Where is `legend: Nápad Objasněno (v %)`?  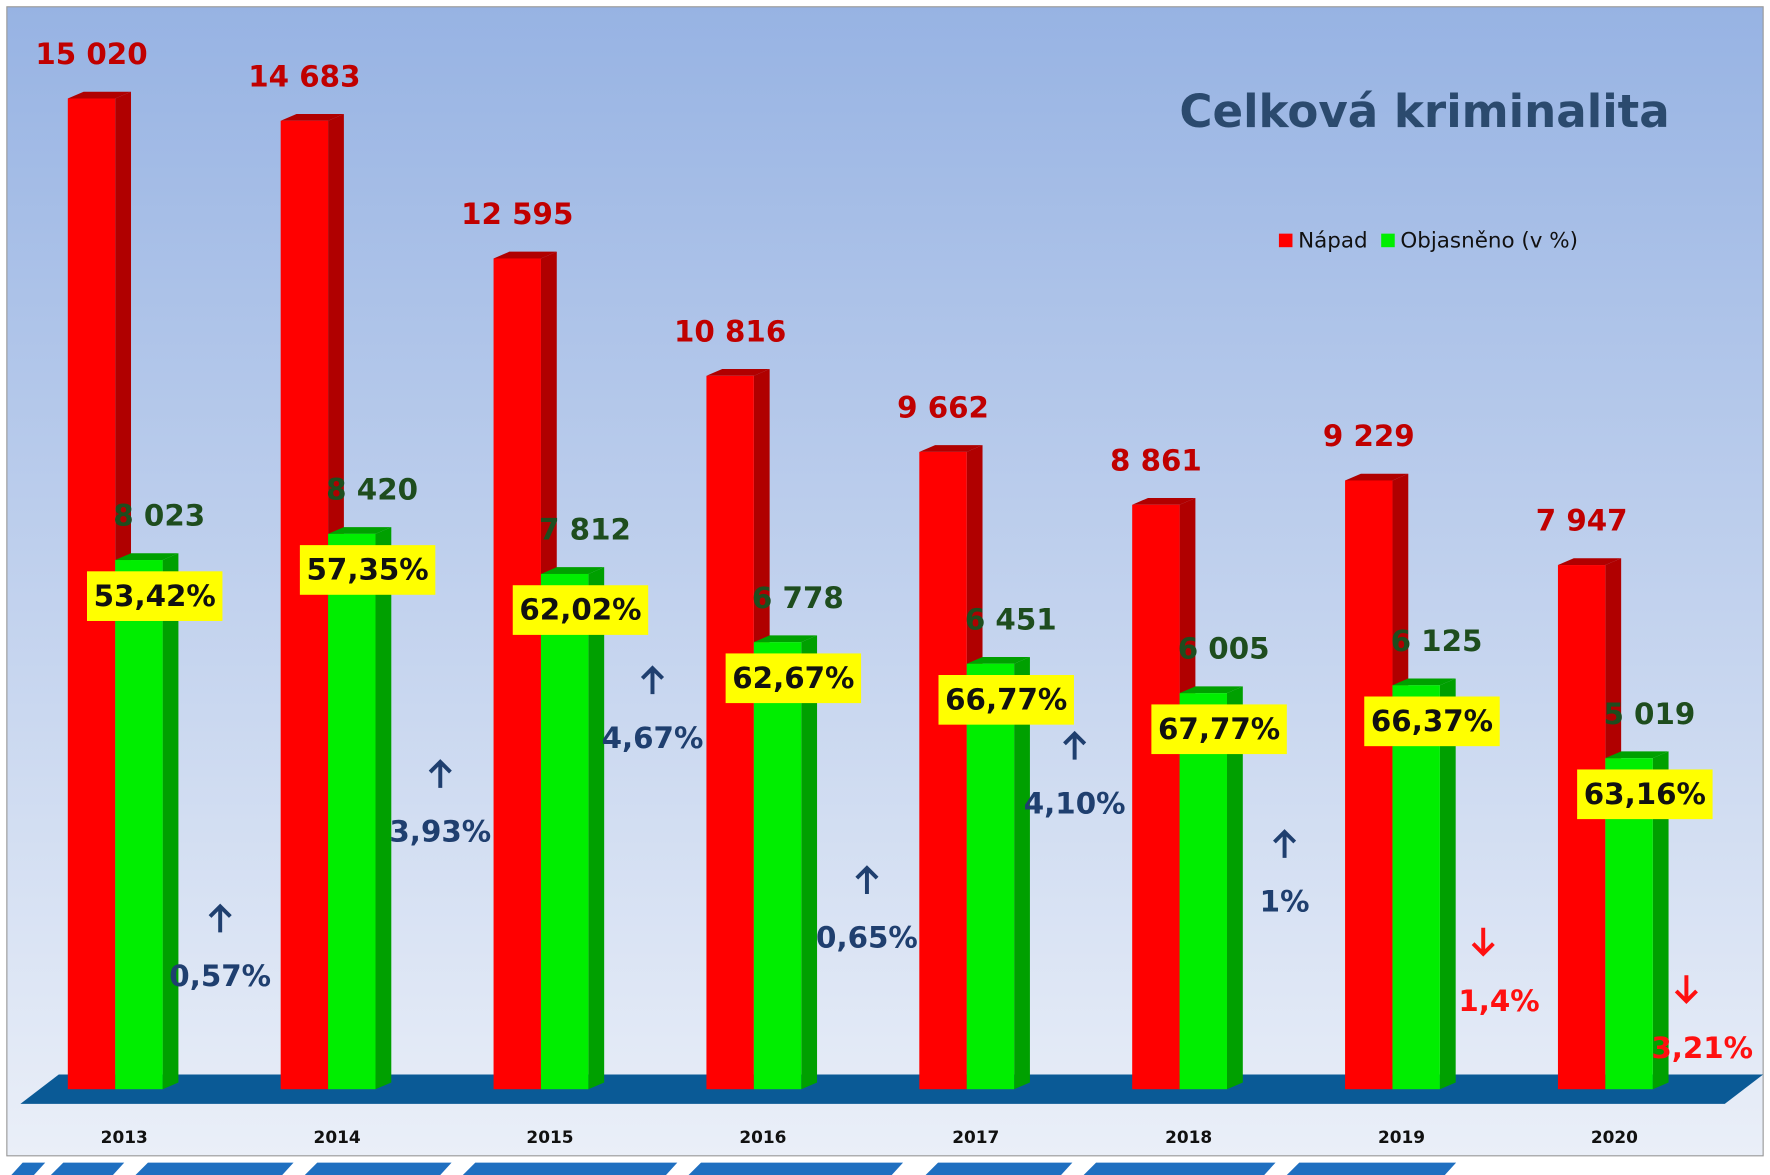
legend: Nápad Objasněno (v %) is located at coordinates (1428, 241).